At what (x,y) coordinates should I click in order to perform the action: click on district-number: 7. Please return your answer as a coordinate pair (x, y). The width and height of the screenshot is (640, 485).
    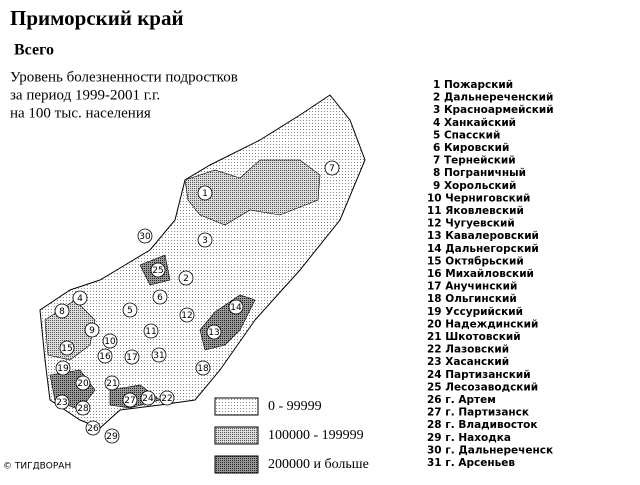
    Looking at the image, I should click on (332, 169).